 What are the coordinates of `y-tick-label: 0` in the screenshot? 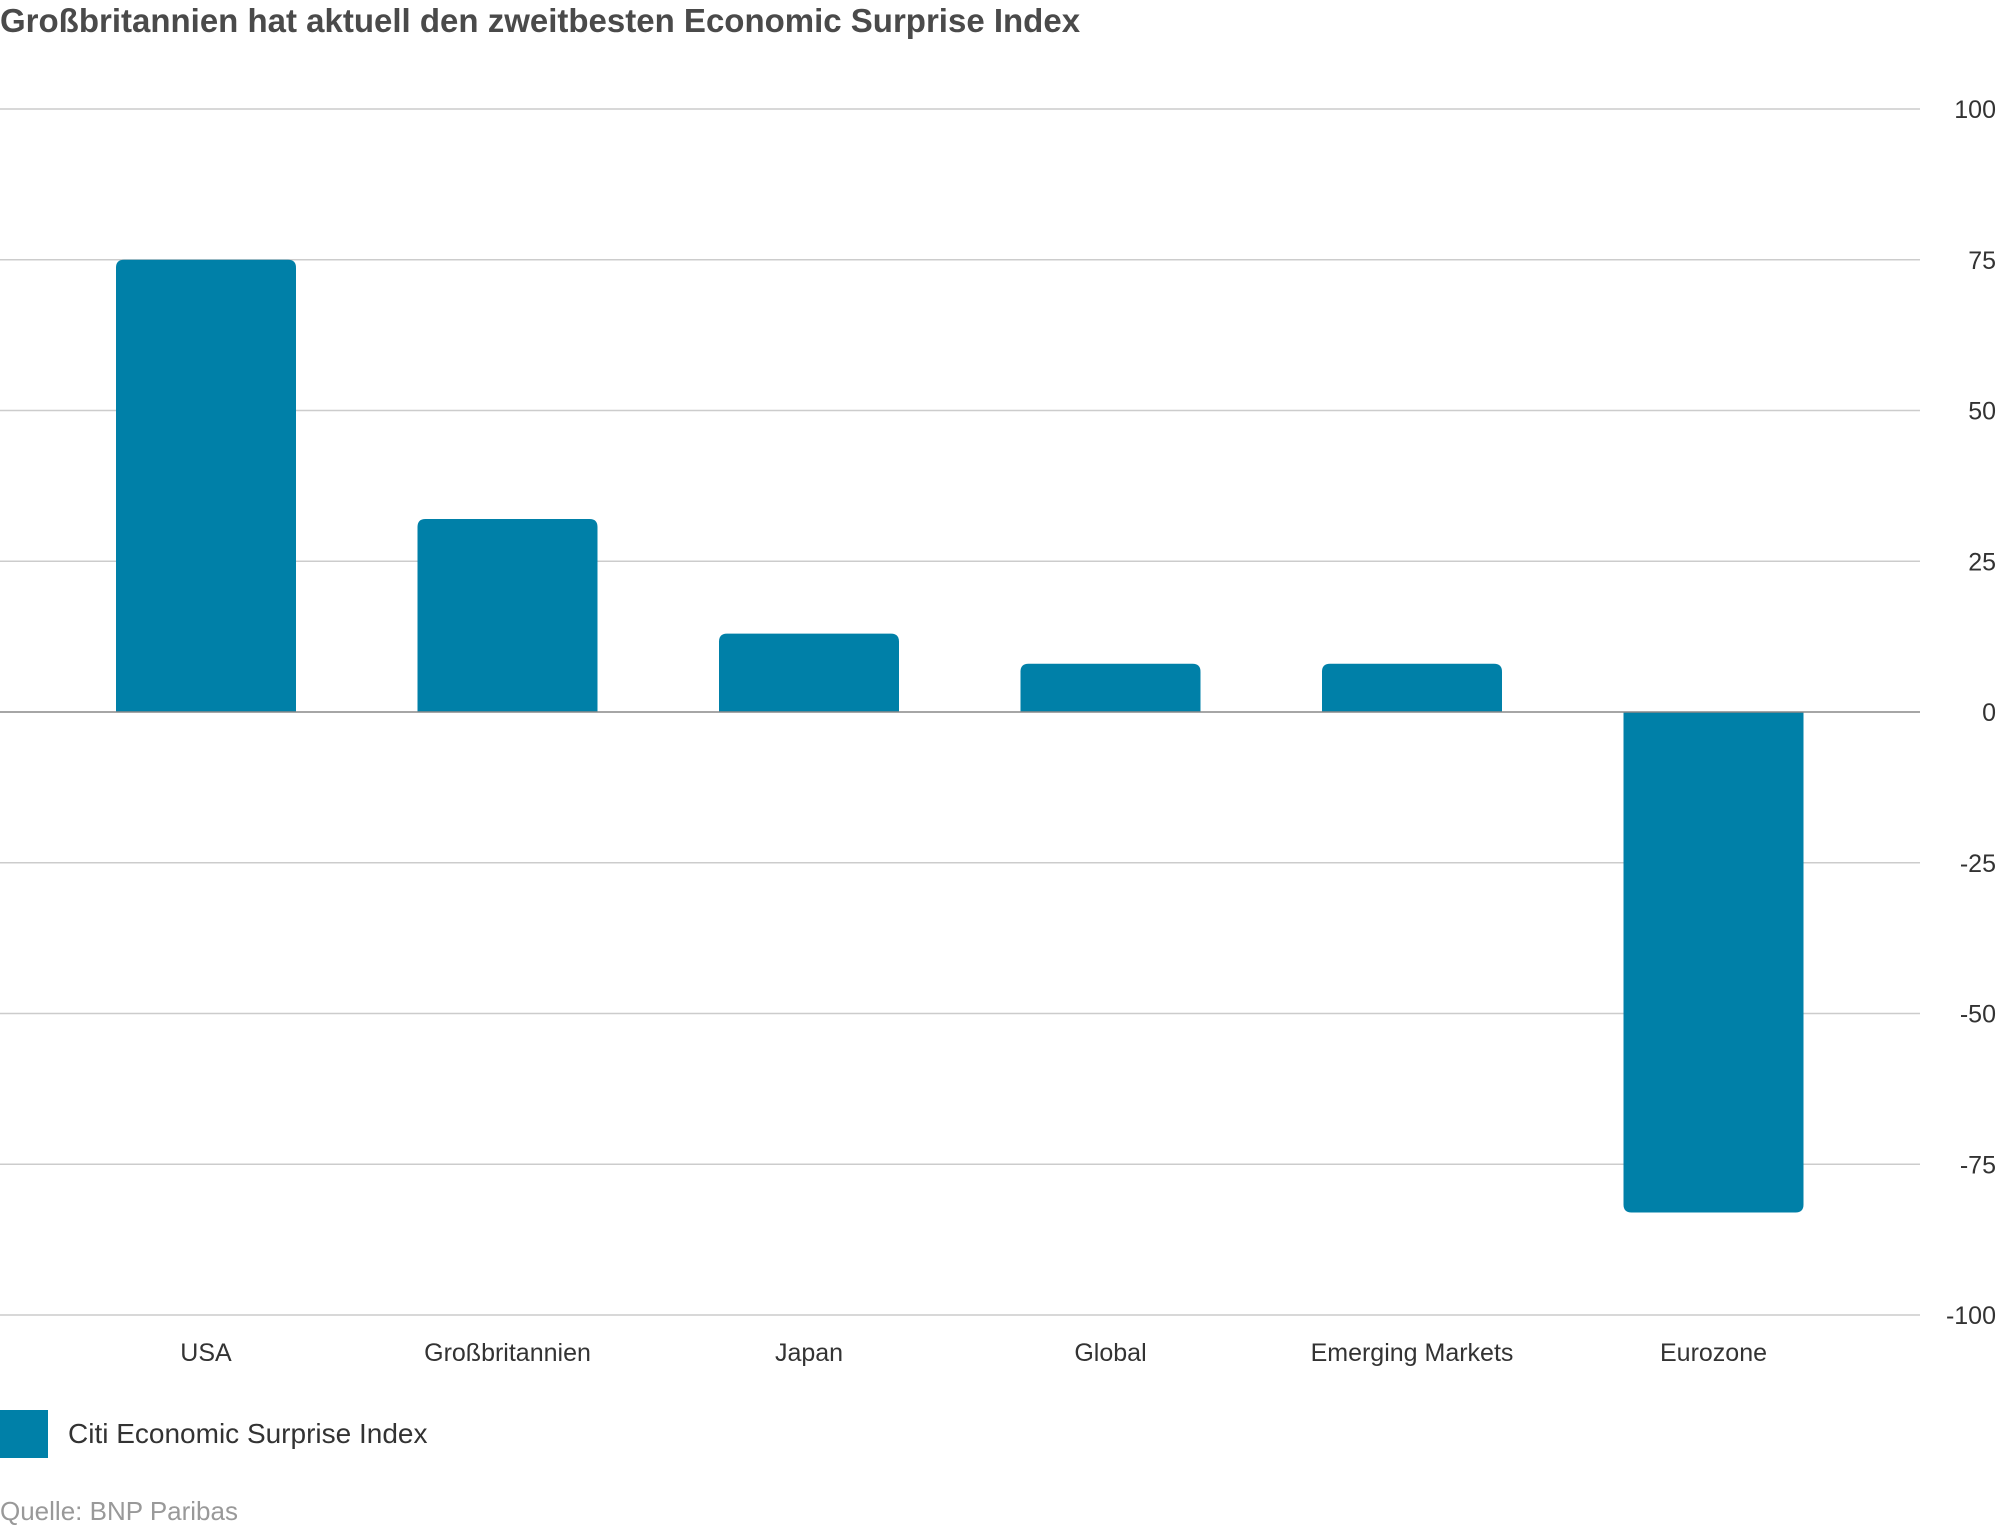 It's located at (1989, 713).